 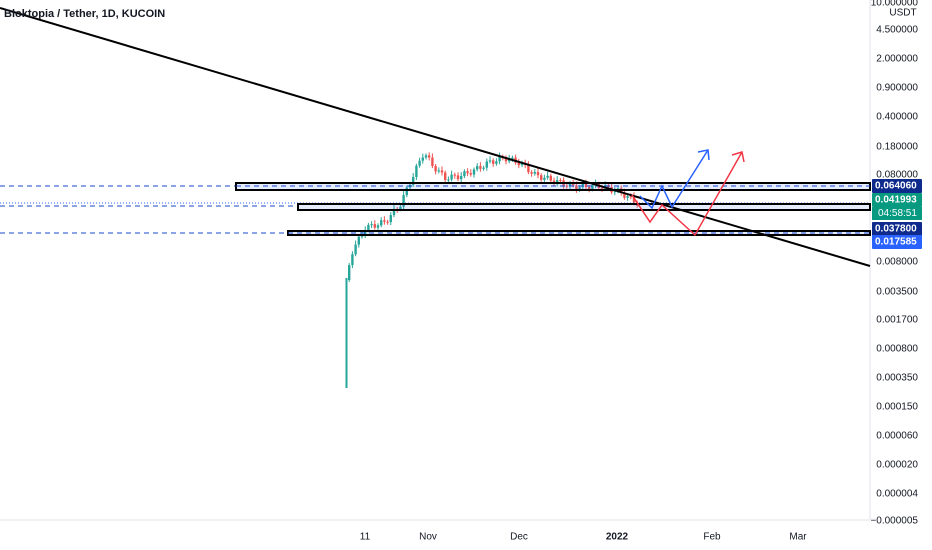 What do you see at coordinates (584, 207) in the screenshot?
I see `zone` at bounding box center [584, 207].